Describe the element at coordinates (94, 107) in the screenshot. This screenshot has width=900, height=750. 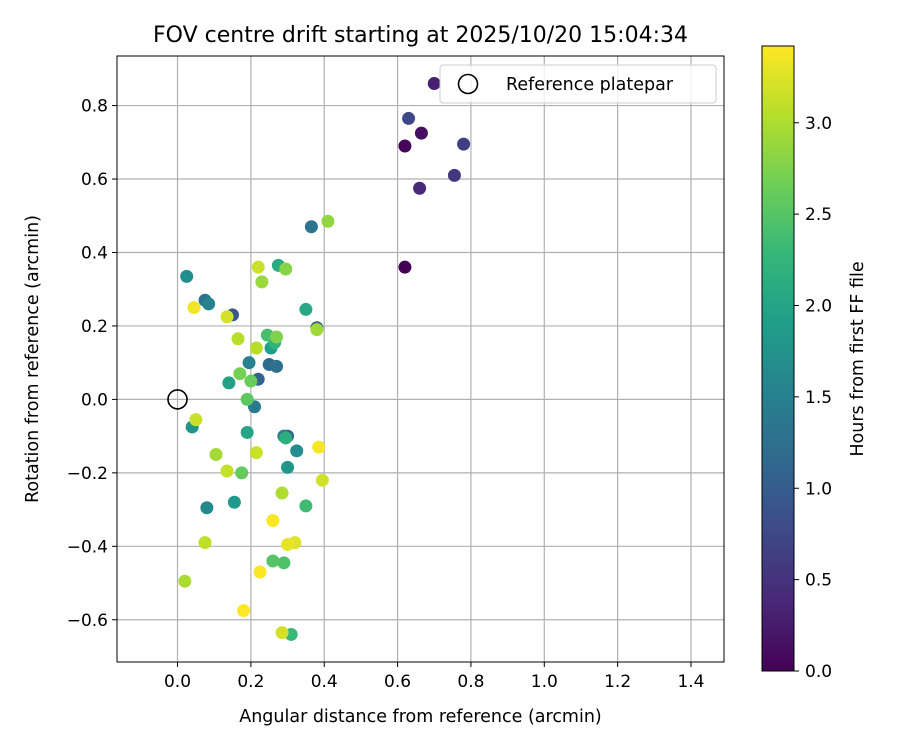
I see `y-tick-label: 0.8` at that location.